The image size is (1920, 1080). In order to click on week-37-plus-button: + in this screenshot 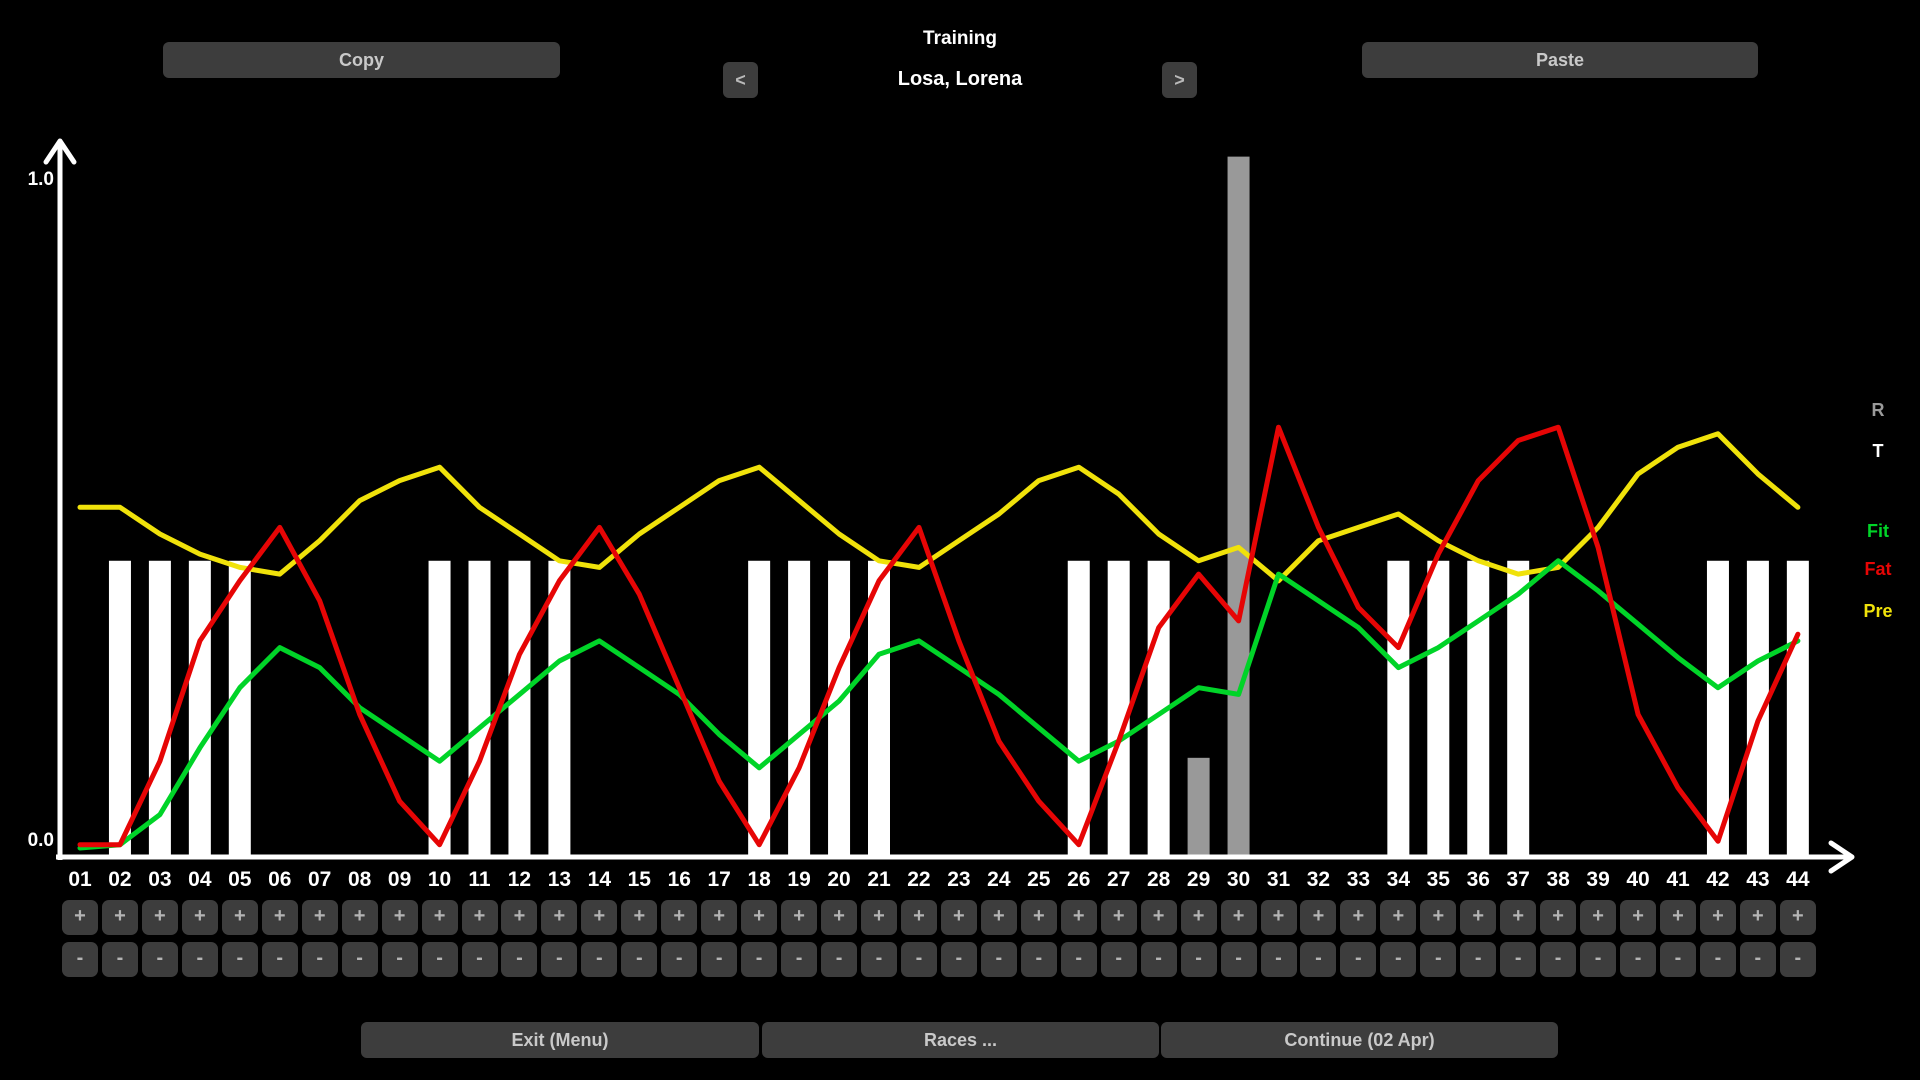, I will do `click(1518, 917)`.